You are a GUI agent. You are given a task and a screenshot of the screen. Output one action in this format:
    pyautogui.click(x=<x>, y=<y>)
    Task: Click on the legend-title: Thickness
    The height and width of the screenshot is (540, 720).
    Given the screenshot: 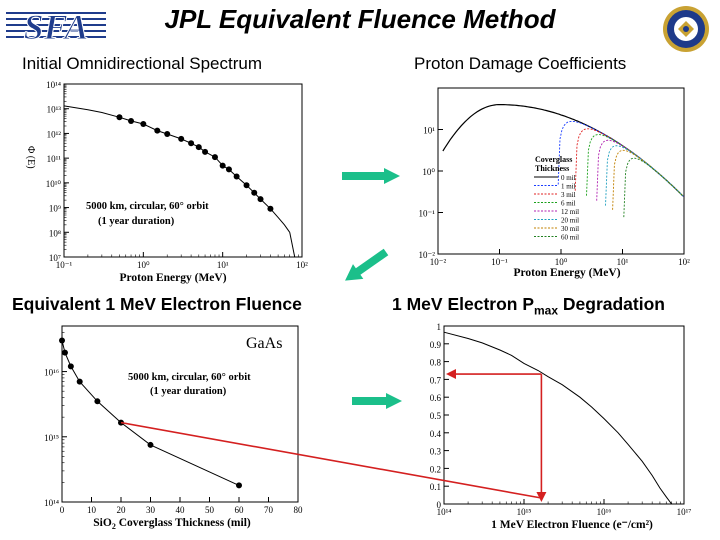 What is the action you would take?
    pyautogui.click(x=552, y=168)
    